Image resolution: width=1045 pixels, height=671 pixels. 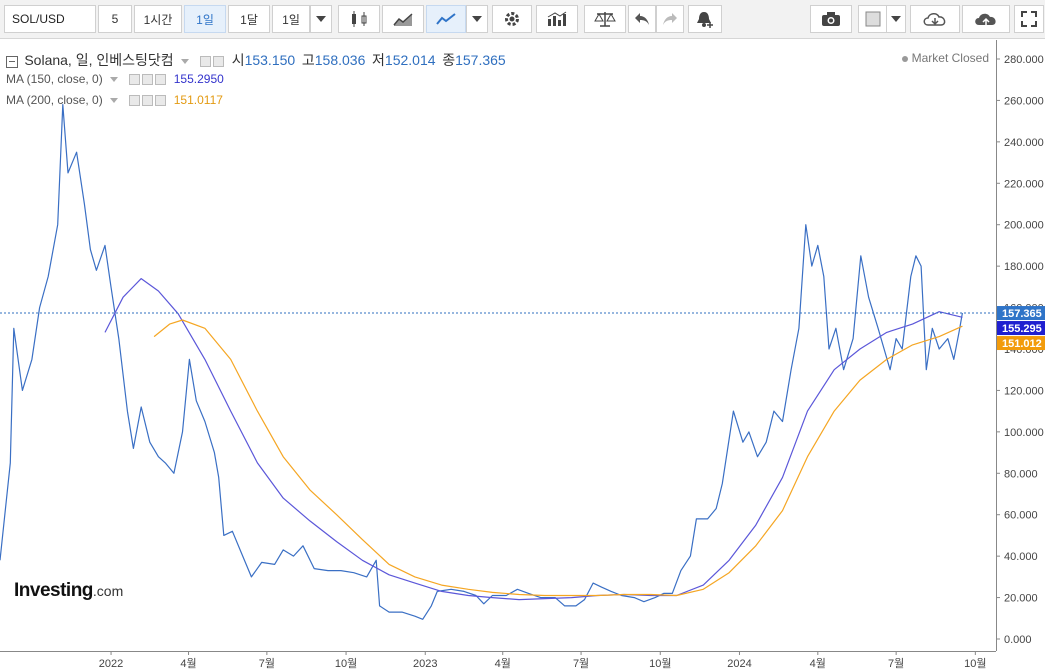 I want to click on cloud-download-icon, so click(x=935, y=19).